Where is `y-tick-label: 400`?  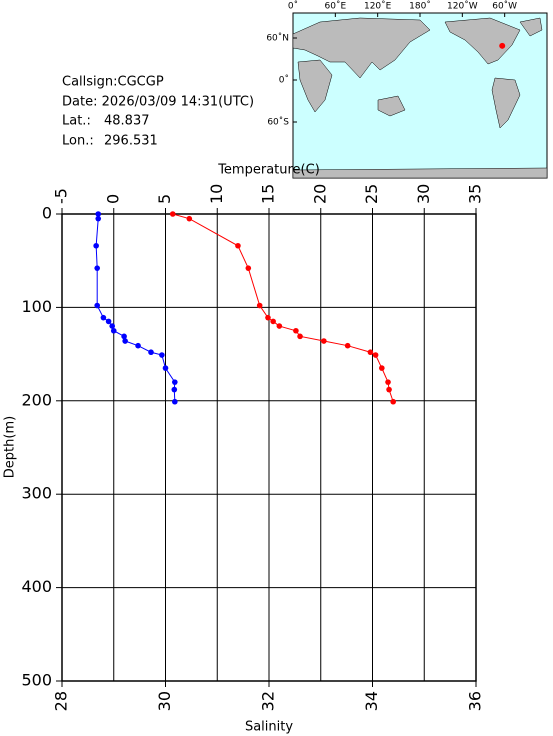 y-tick-label: 400 is located at coordinates (36, 586).